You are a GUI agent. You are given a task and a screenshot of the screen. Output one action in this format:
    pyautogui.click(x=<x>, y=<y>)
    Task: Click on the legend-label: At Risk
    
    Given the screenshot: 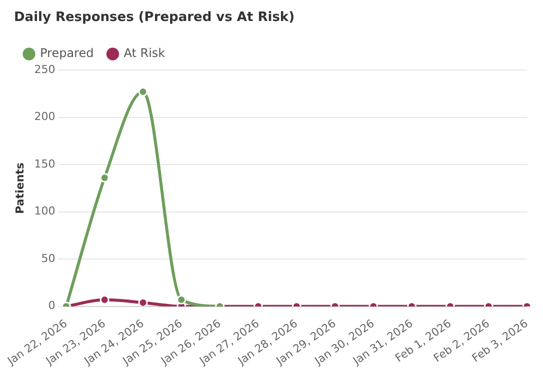 What is the action you would take?
    pyautogui.click(x=145, y=53)
    